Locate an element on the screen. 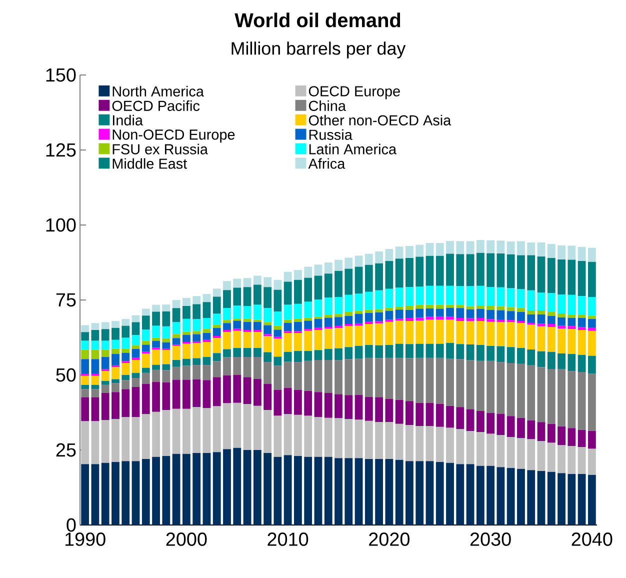  x-tick-label: 2010 is located at coordinates (288, 539).